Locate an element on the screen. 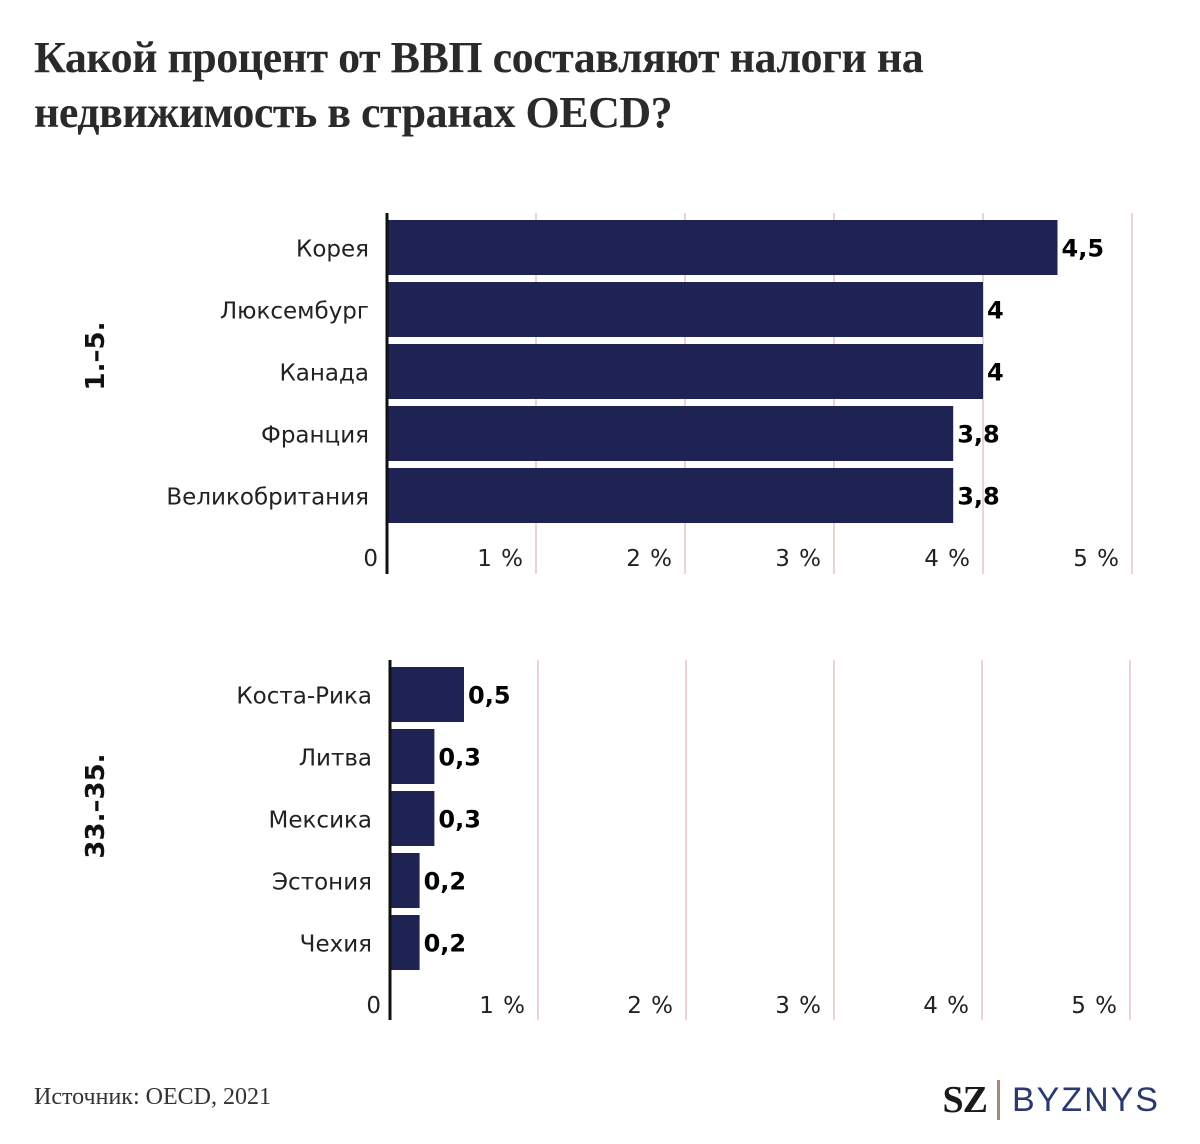 This screenshot has width=1200, height=1144. value-label: 0,5 is located at coordinates (489, 696).